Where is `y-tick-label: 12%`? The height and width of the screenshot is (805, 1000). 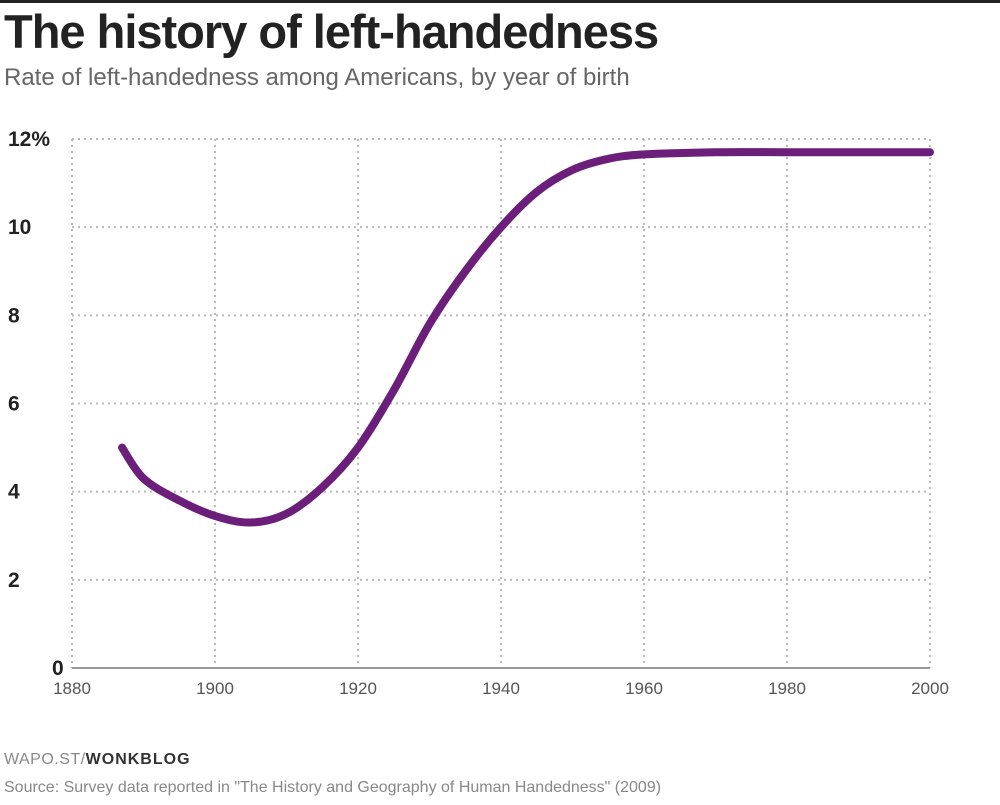 y-tick-label: 12% is located at coordinates (29, 139).